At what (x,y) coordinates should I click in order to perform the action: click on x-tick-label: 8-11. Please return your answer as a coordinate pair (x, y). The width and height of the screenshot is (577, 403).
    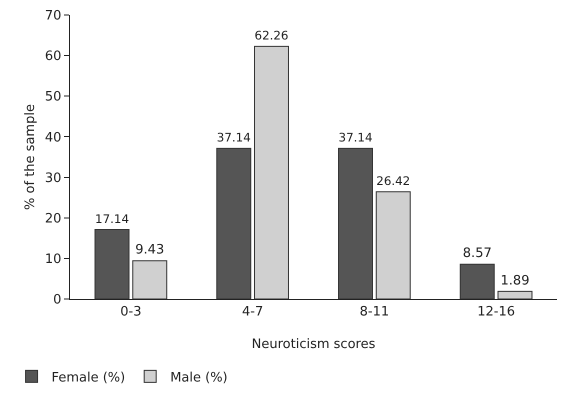
    Looking at the image, I should click on (375, 312).